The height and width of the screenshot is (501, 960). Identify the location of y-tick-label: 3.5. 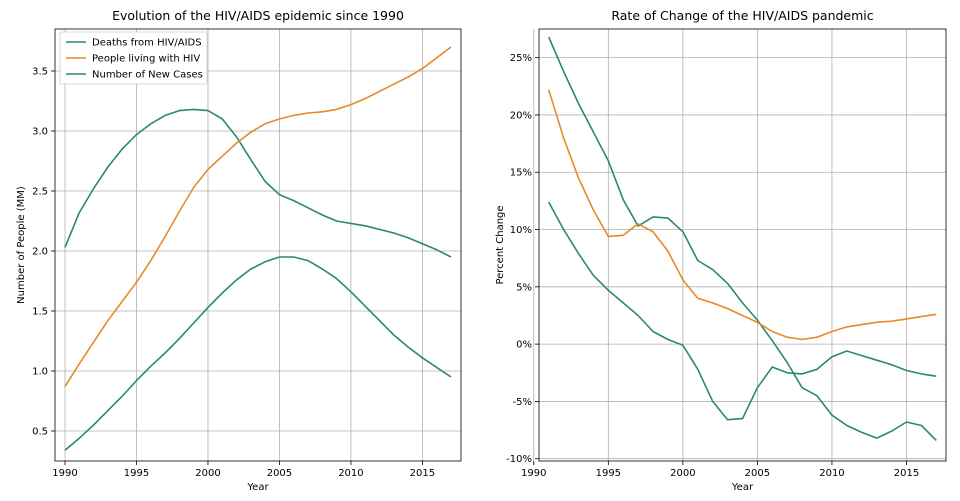
(40, 72).